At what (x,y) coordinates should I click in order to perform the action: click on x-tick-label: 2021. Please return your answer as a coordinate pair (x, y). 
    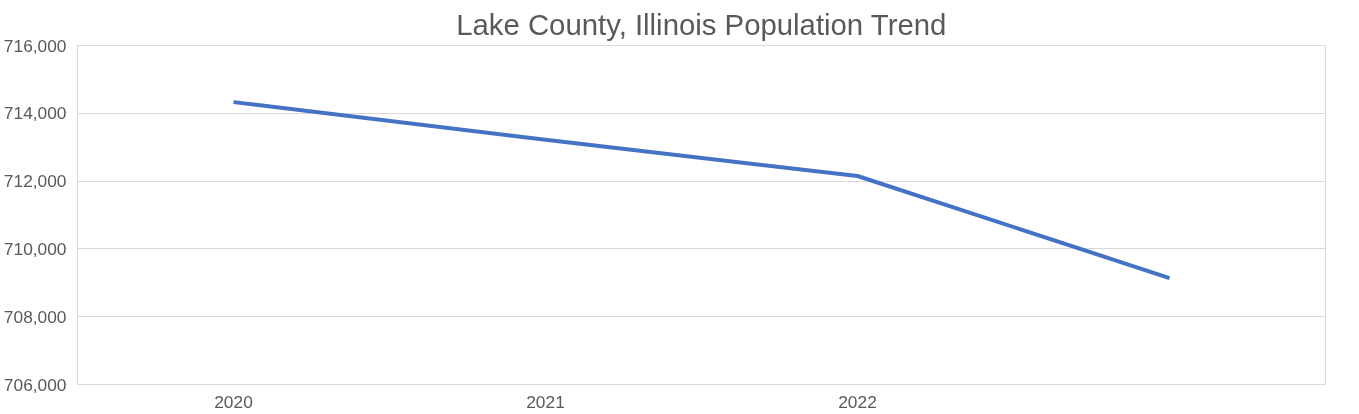
    Looking at the image, I should click on (545, 401).